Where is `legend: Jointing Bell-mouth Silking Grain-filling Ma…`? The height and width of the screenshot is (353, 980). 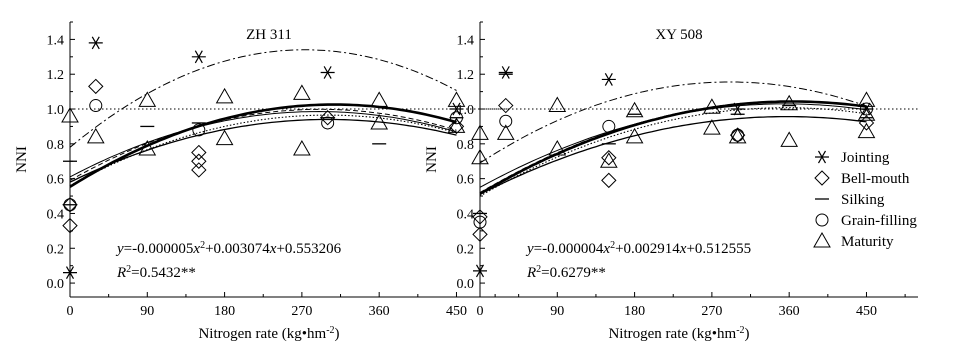
legend: Jointing Bell-mouth Silking Grain-filling Ma… is located at coordinates (865, 200).